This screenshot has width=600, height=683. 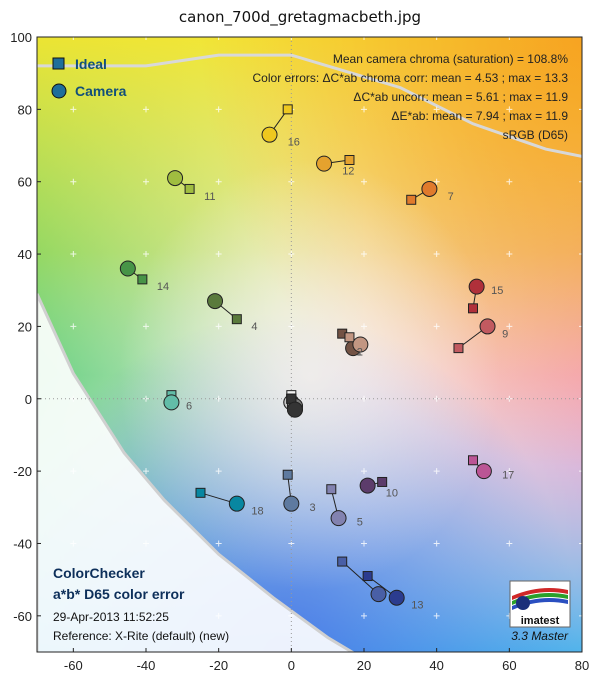 I want to click on legend: Ideal Camera, so click(x=89, y=77).